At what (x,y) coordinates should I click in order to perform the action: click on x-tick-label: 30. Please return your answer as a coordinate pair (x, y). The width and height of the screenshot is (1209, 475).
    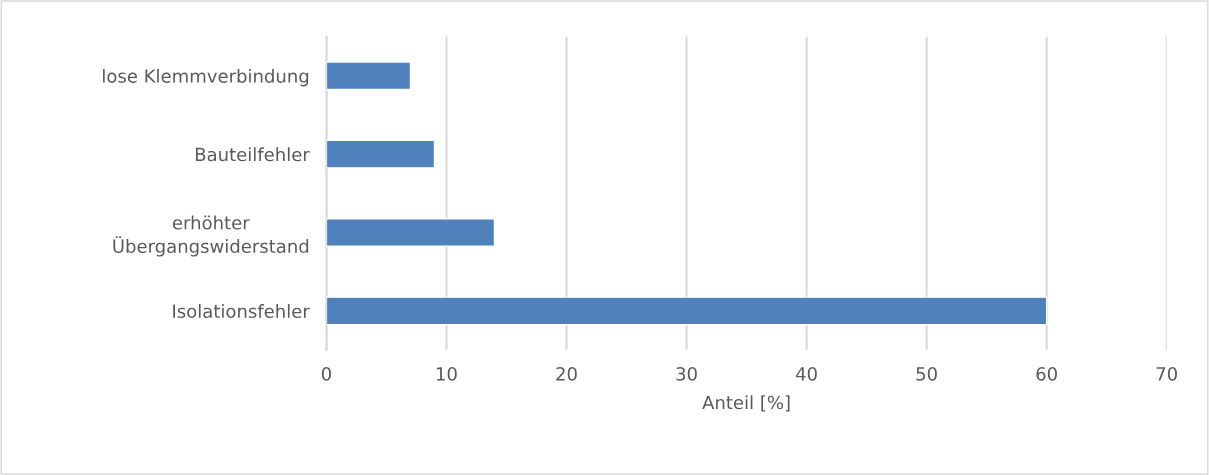
    Looking at the image, I should click on (686, 374).